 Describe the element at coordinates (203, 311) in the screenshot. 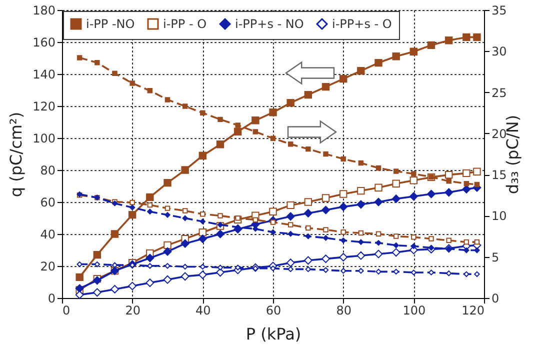

I see `x-tick-label: 40` at that location.